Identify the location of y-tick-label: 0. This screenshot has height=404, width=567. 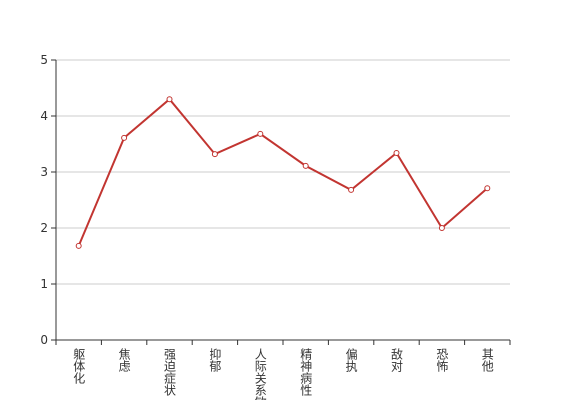
(44, 340).